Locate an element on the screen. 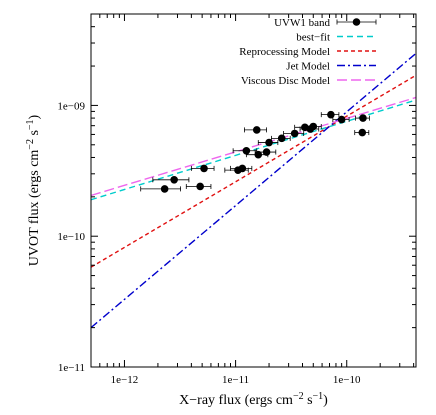  x-axis-title-main: X−ray flux (ergs cm is located at coordinates (236, 400).